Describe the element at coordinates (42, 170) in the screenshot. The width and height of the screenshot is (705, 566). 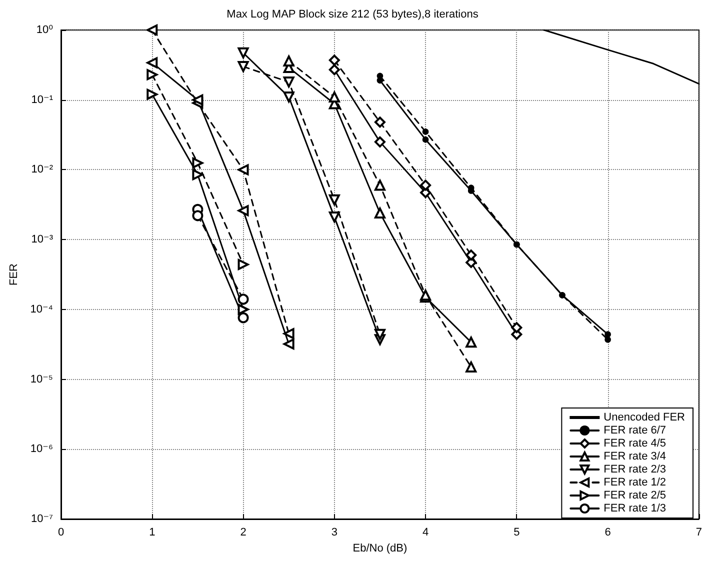
I see `y-tick-label: 10⁻²` at that location.